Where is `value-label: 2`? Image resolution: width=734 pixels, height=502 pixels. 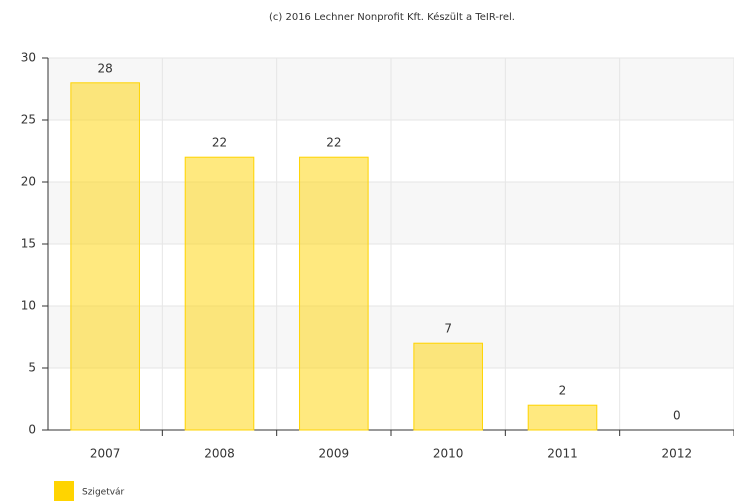 value-label: 2 is located at coordinates (563, 391).